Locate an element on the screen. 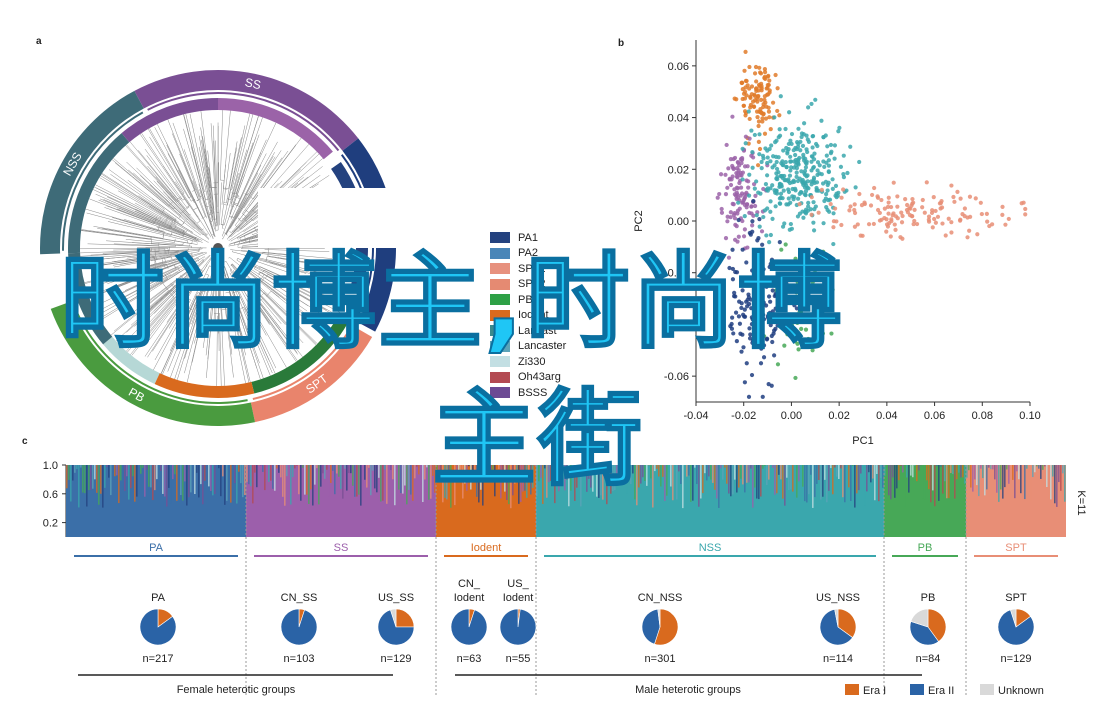 The height and width of the screenshot is (722, 1103). structure-y-tick-label: 0.6 is located at coordinates (50, 495).